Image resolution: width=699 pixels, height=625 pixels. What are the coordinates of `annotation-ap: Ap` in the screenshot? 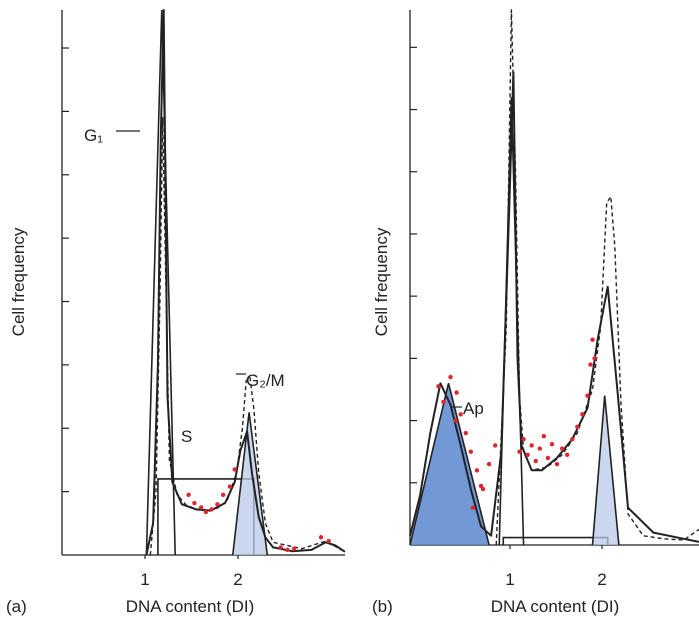 It's located at (473, 408).